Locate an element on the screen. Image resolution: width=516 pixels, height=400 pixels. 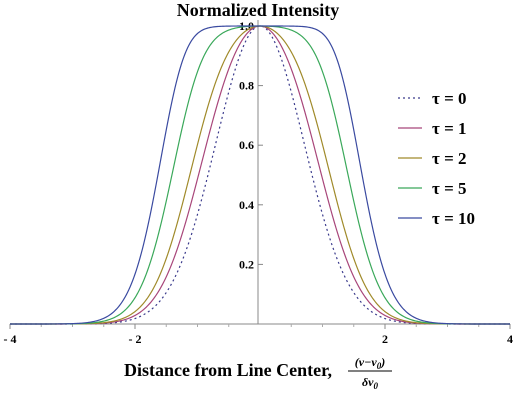
x-tick-label: 4 is located at coordinates (510, 339).